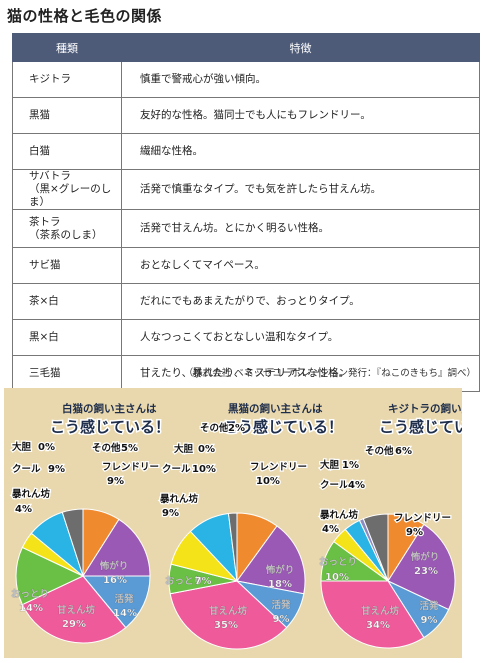 Image resolution: width=486 pixels, height=663 pixels. What do you see at coordinates (246, 337) in the screenshot?
I see `table-row: 黒×白 人なつっこくておとなしい温和なタイプ。` at bounding box center [246, 337].